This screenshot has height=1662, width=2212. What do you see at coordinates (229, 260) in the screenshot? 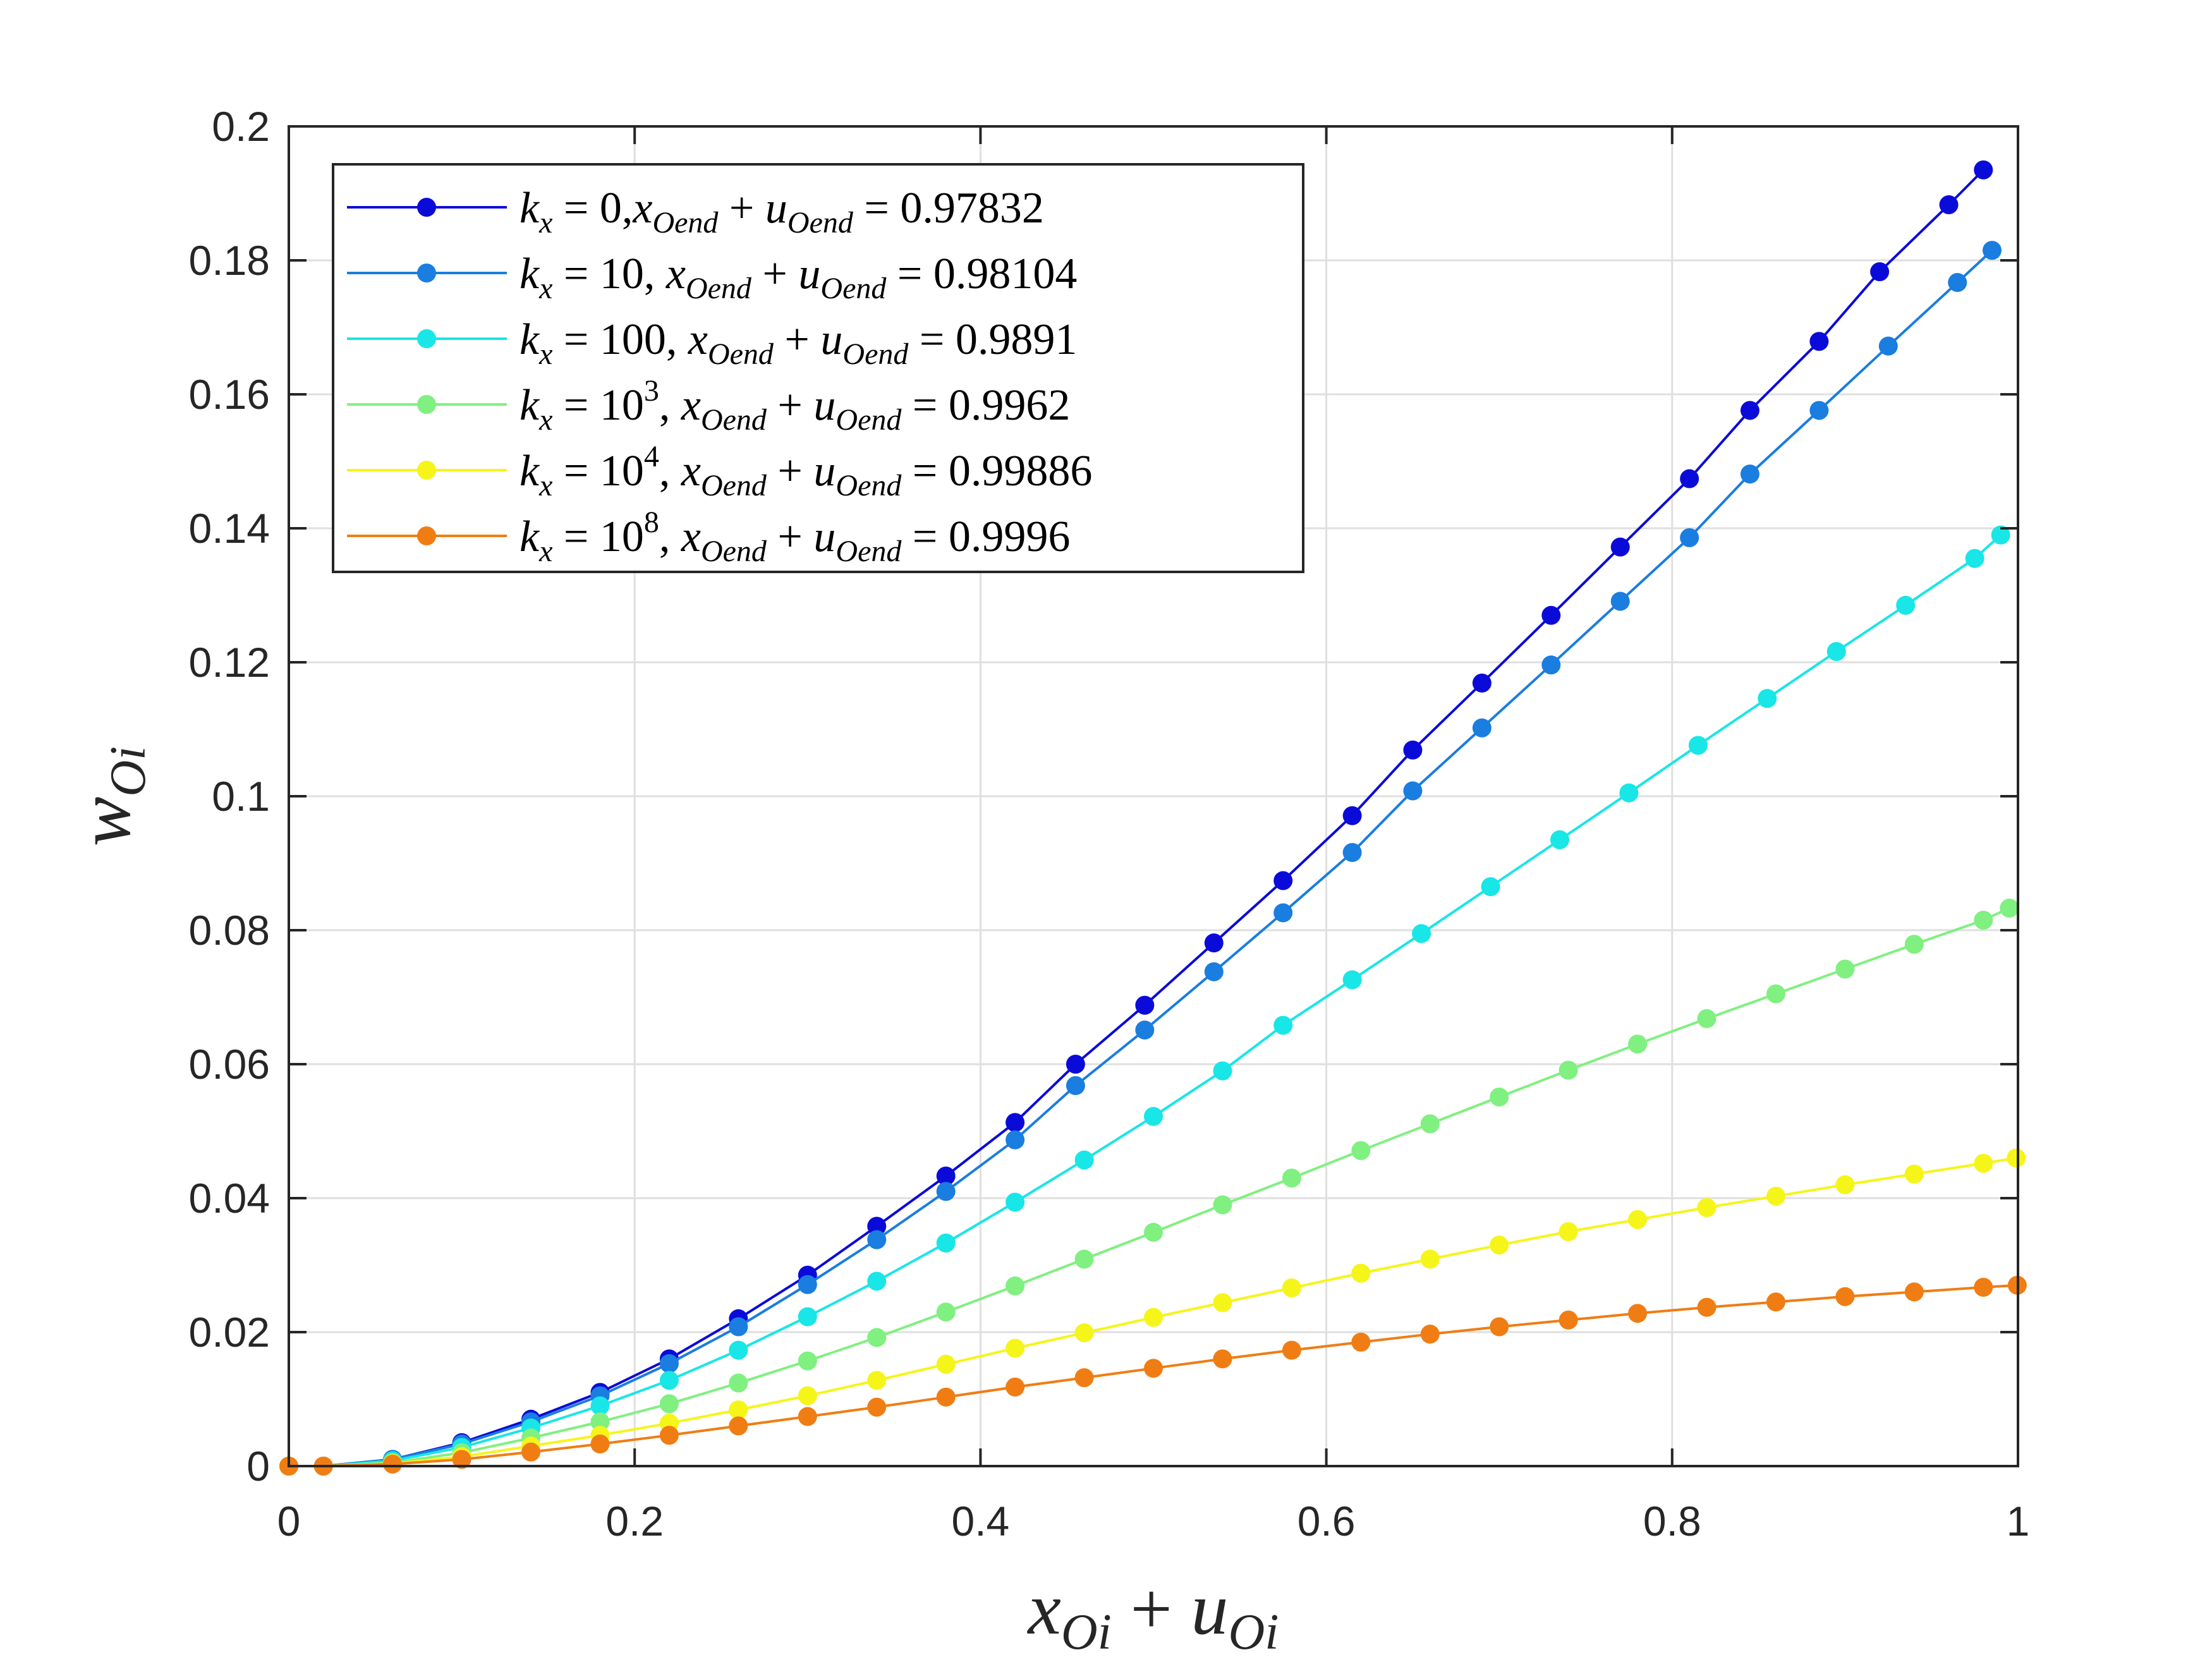
I see `y-tick-label: 0.18` at bounding box center [229, 260].